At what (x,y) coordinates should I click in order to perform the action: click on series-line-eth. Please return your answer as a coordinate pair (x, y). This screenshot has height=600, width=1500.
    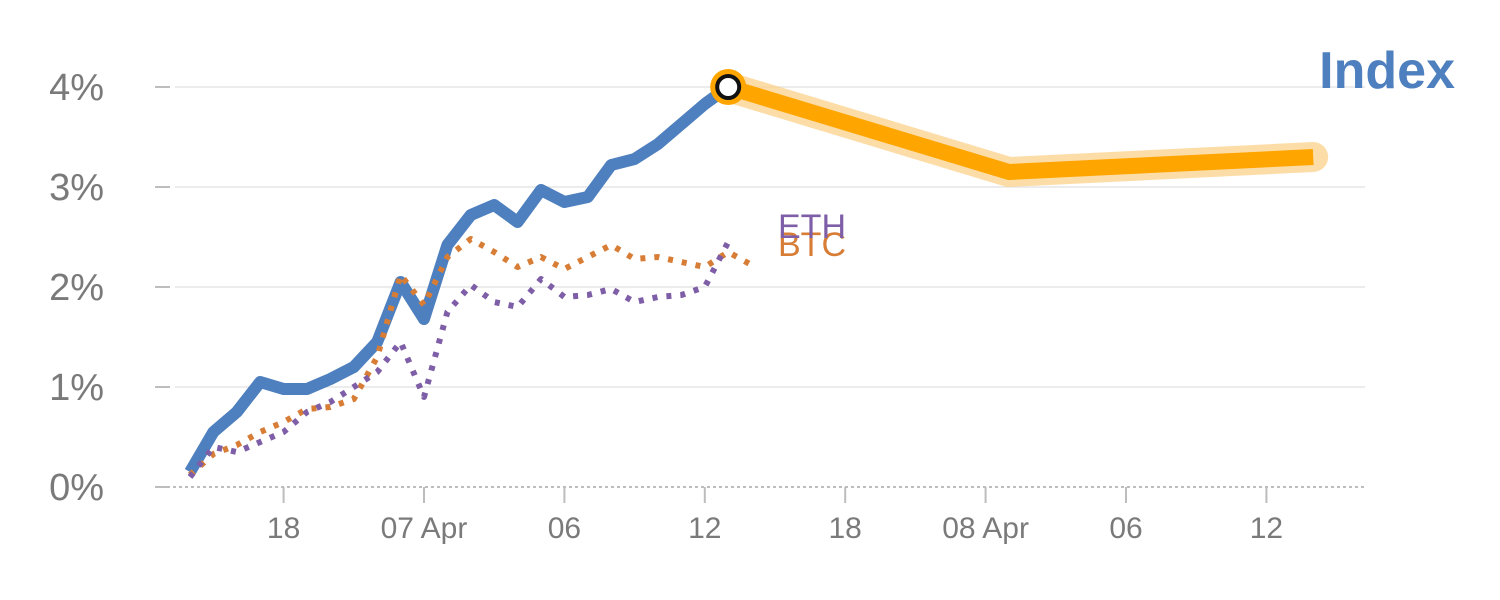
    Looking at the image, I should click on (459, 359).